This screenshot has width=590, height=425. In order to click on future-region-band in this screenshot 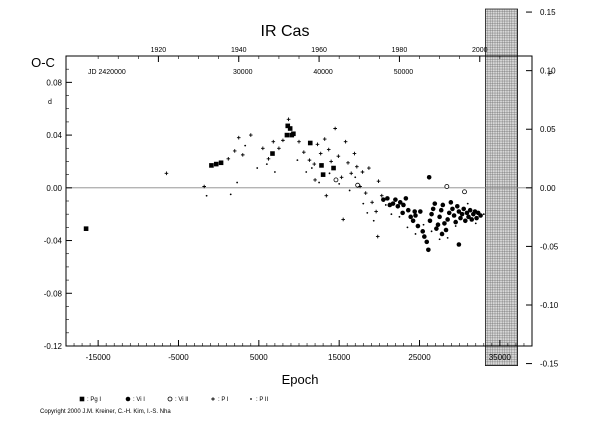, I will do `click(501, 187)`.